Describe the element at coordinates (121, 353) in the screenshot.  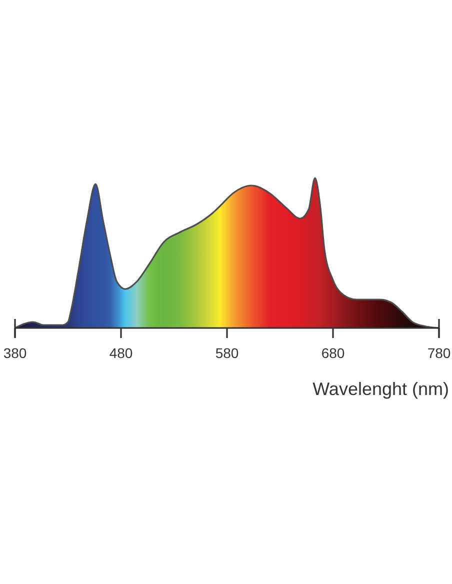
I see `x-tick-label: 480` at that location.